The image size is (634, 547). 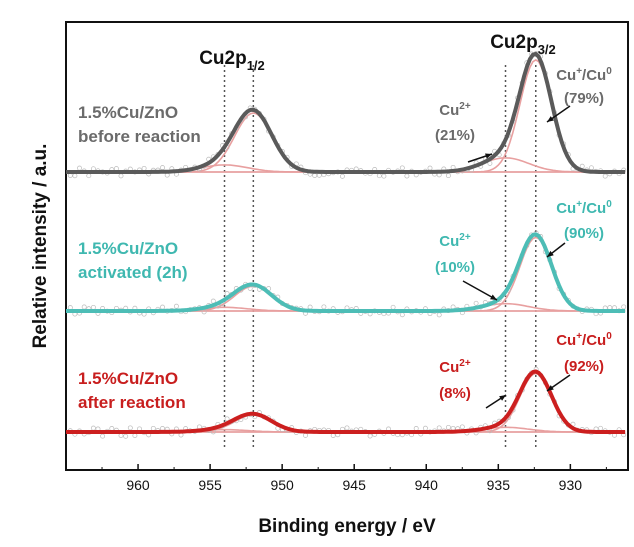 I want to click on cu2-percent: (21%), so click(x=455, y=135).